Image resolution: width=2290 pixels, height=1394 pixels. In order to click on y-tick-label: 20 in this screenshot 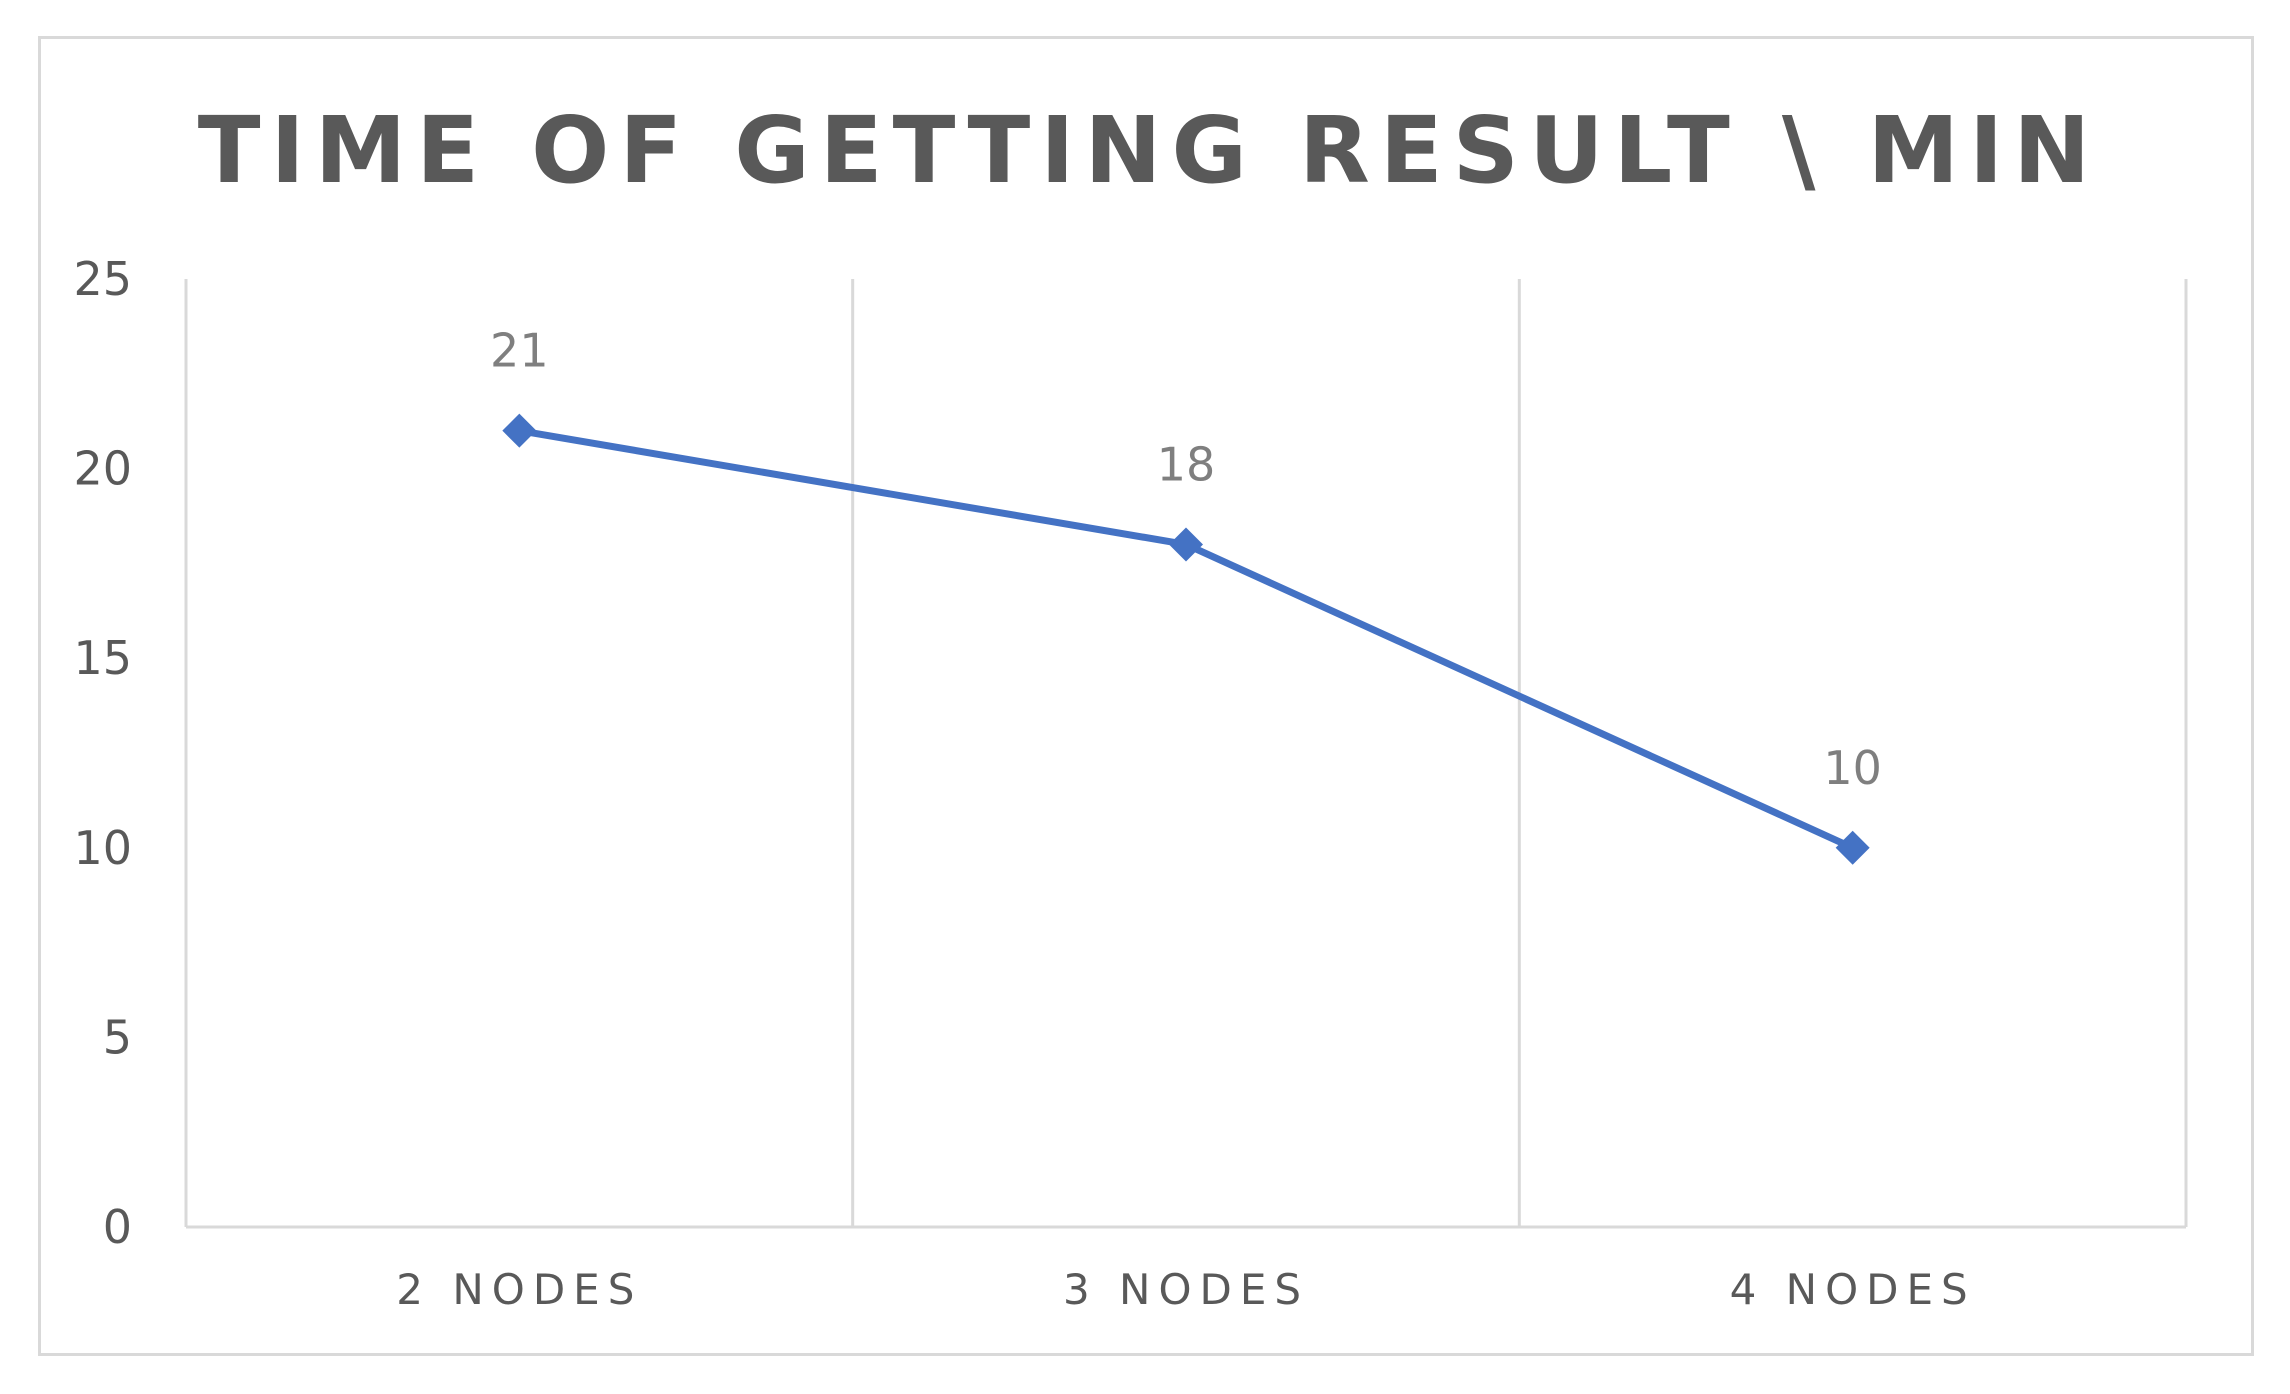, I will do `click(102, 469)`.